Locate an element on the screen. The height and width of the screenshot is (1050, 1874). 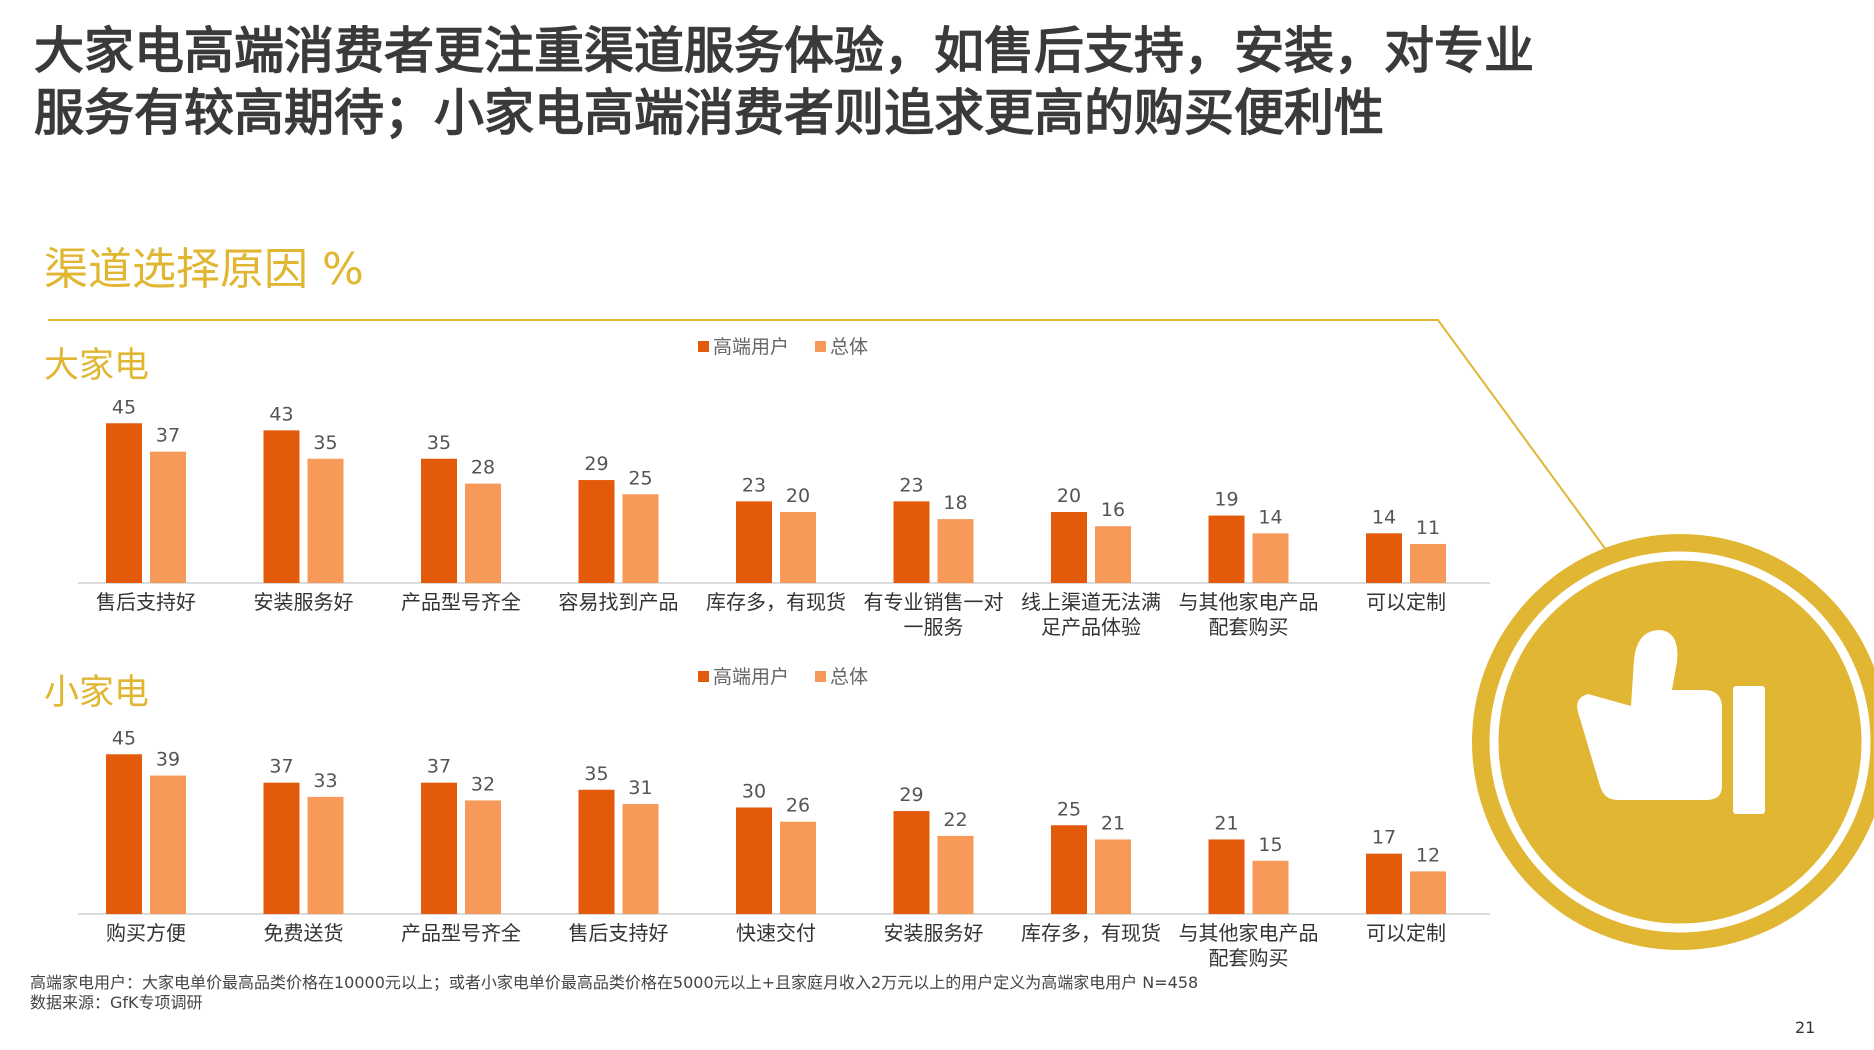
data-label: 19 is located at coordinates (1226, 500).